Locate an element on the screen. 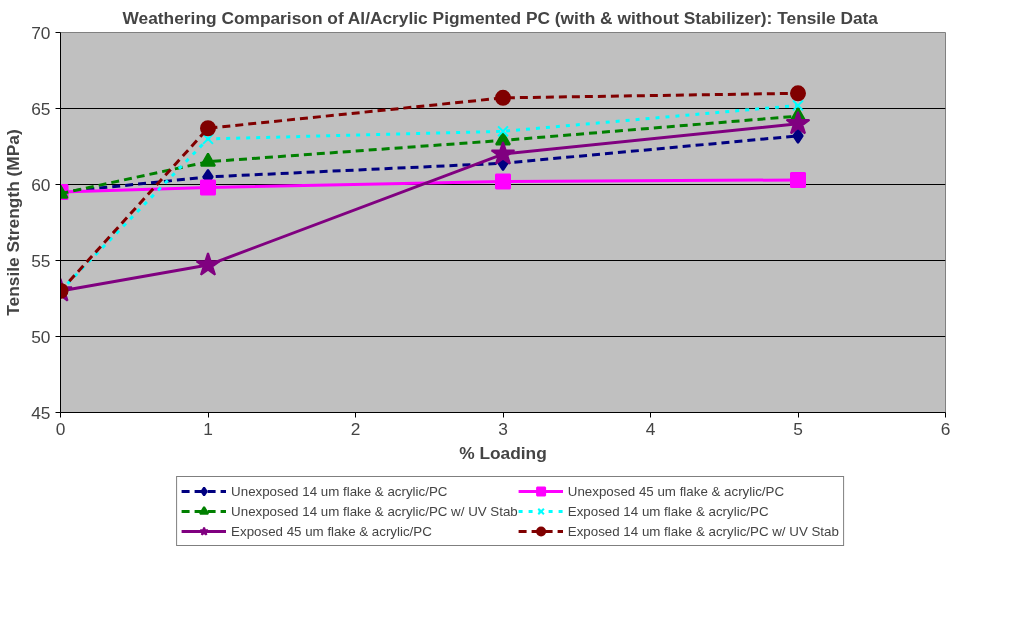  legend-label: Exposed 45 um flake & acrylic/PC is located at coordinates (331, 531).